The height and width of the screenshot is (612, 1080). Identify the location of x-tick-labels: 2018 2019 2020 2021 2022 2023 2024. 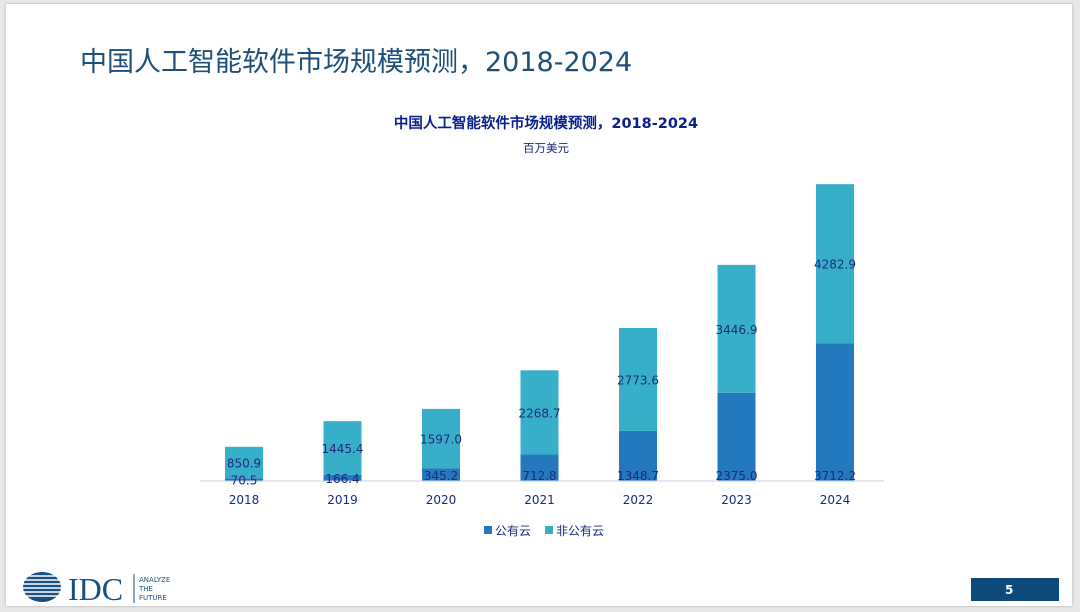
(540, 500).